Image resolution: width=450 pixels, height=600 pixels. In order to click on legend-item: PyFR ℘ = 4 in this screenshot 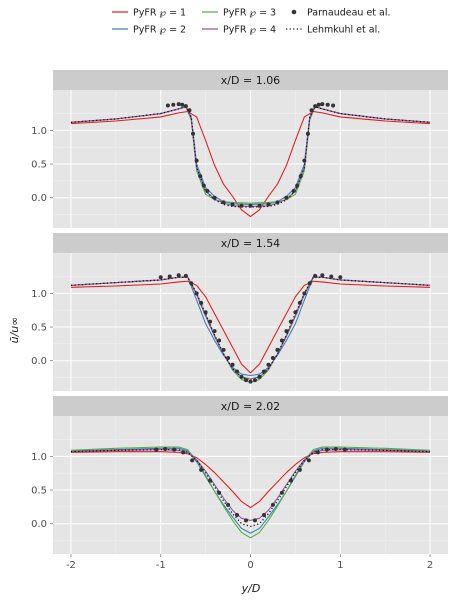, I will do `click(239, 30)`.